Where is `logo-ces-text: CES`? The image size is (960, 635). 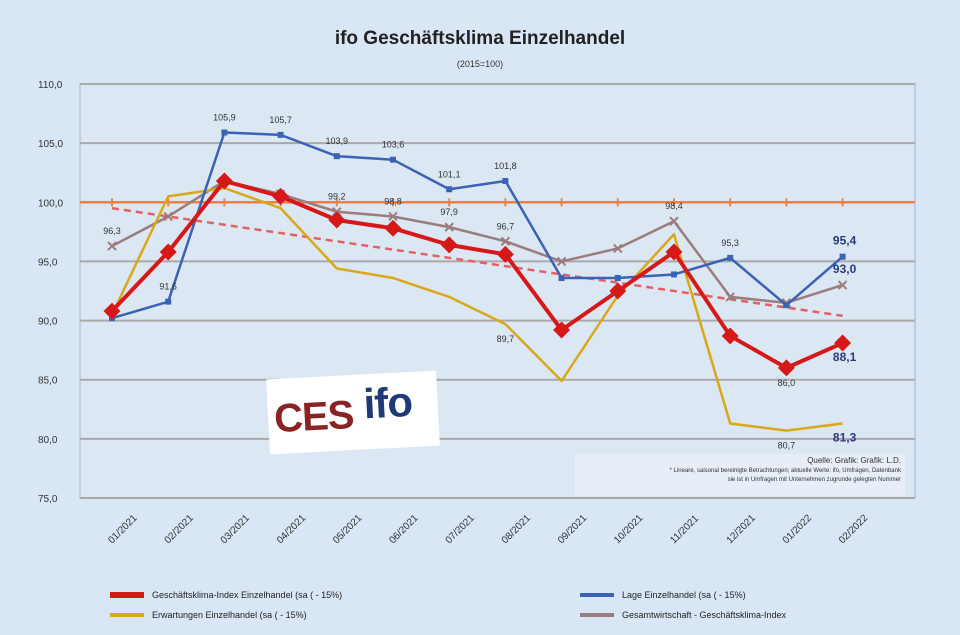 logo-ces-text: CES is located at coordinates (314, 417).